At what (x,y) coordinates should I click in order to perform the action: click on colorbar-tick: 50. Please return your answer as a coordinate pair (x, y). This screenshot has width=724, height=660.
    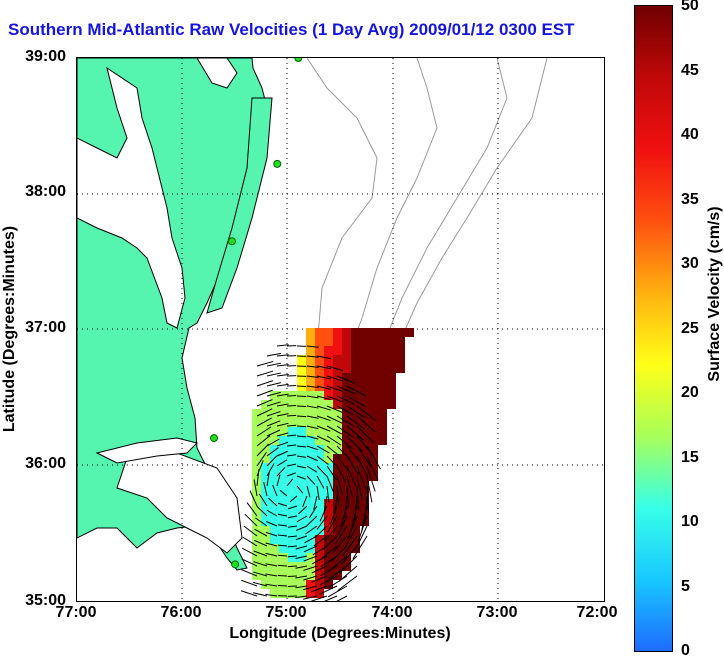
    Looking at the image, I should click on (690, 7).